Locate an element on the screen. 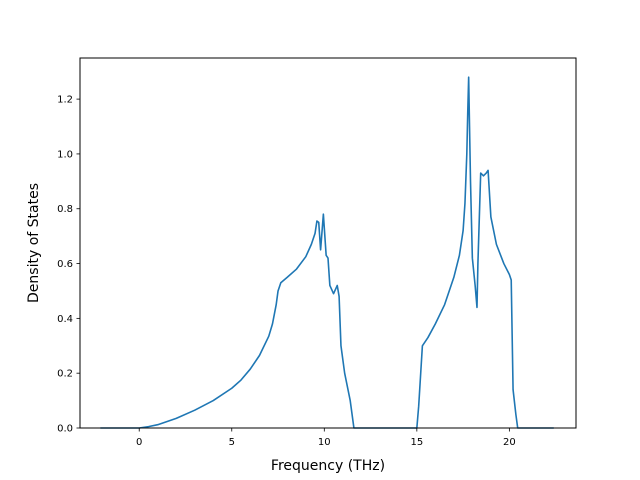 The image size is (640, 480). y-tick-label: 0.6 is located at coordinates (65, 264).